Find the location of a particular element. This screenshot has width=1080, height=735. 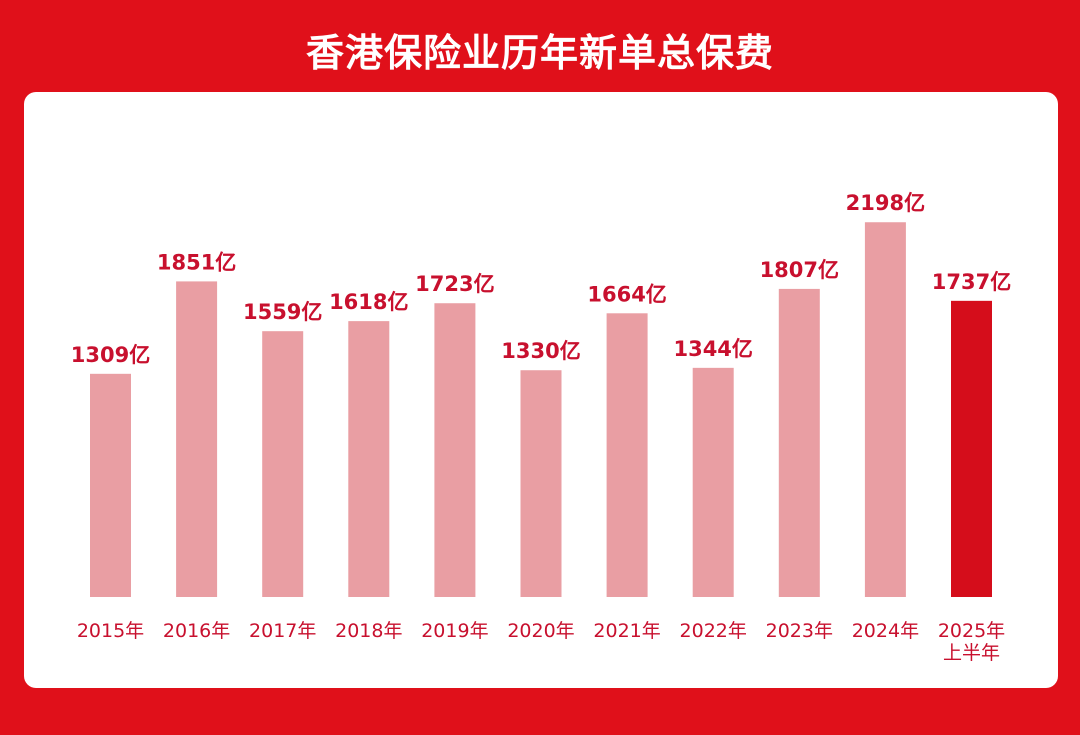

x-tick-label-9: 2024年 is located at coordinates (885, 631).